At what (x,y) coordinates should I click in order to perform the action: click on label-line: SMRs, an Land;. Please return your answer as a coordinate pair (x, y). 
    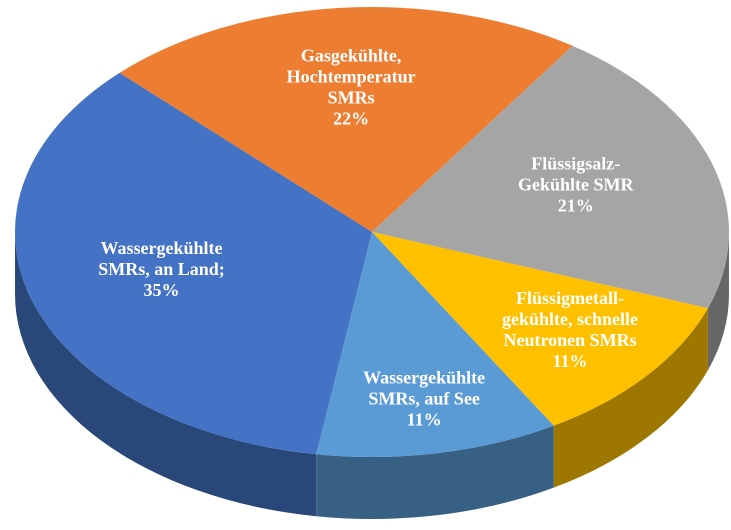
    Looking at the image, I should click on (161, 269).